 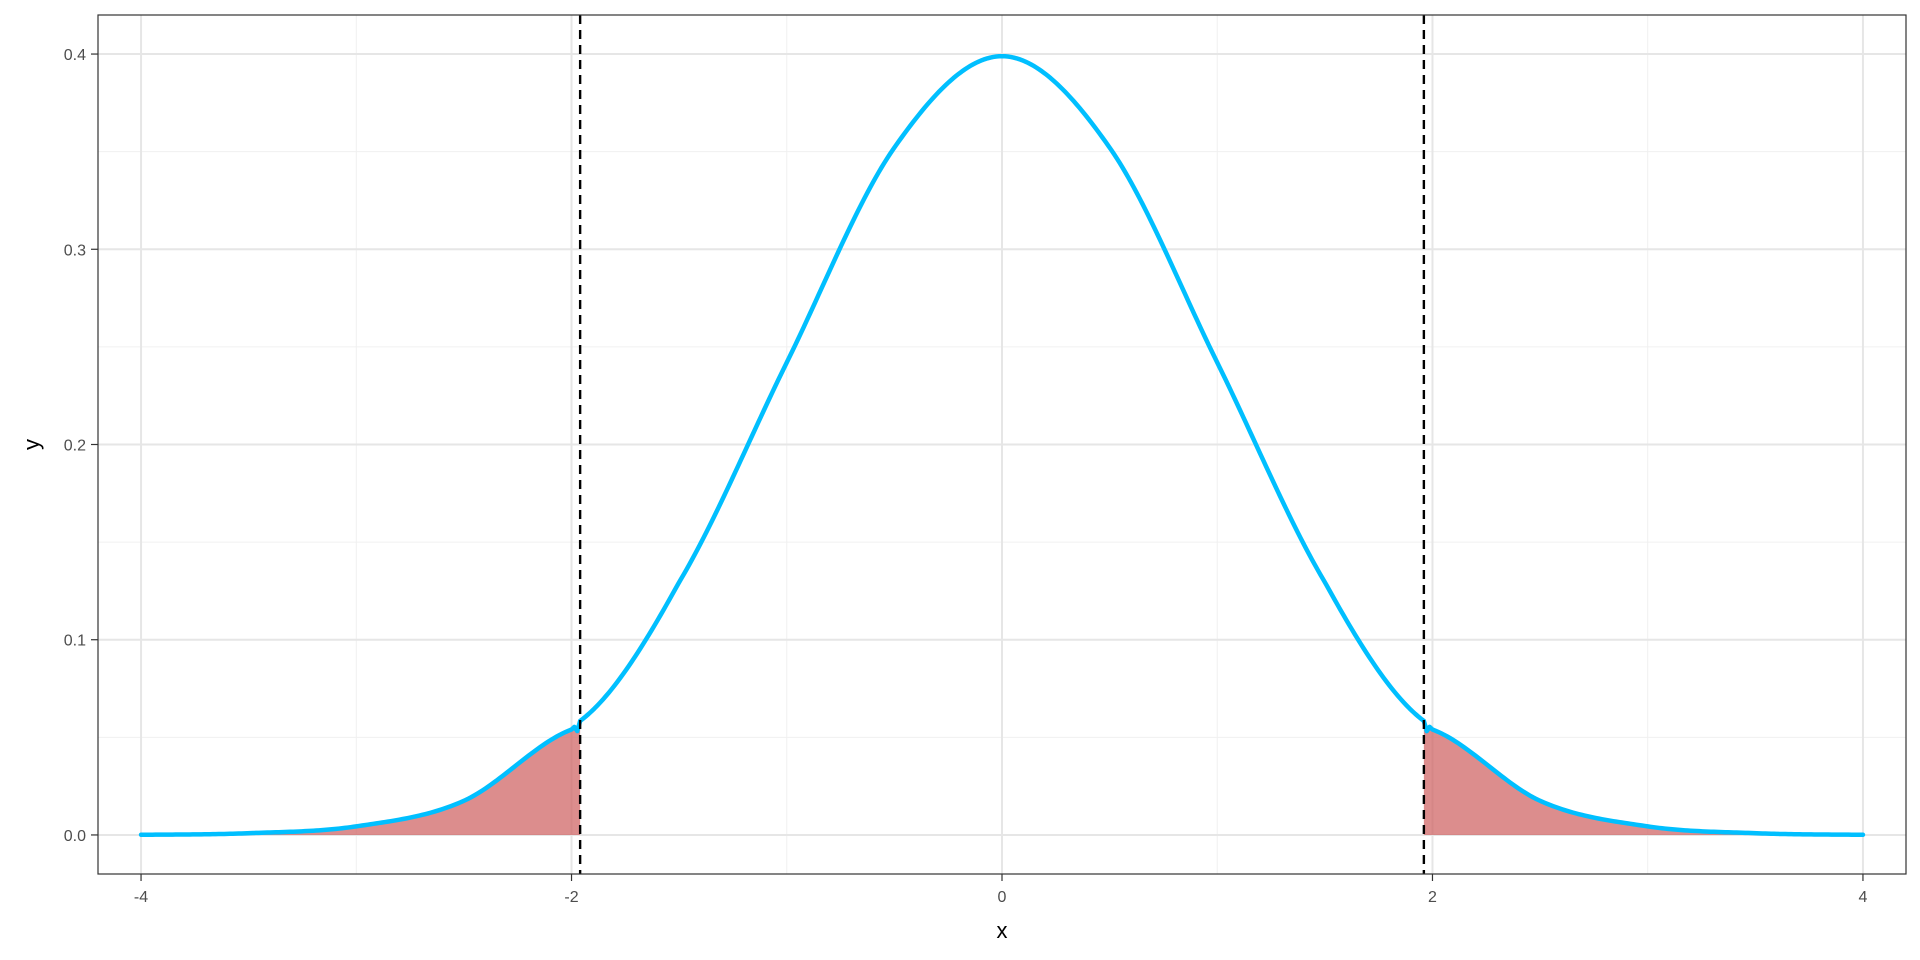 What do you see at coordinates (75, 250) in the screenshot?
I see `y-tick-label: 0.3` at bounding box center [75, 250].